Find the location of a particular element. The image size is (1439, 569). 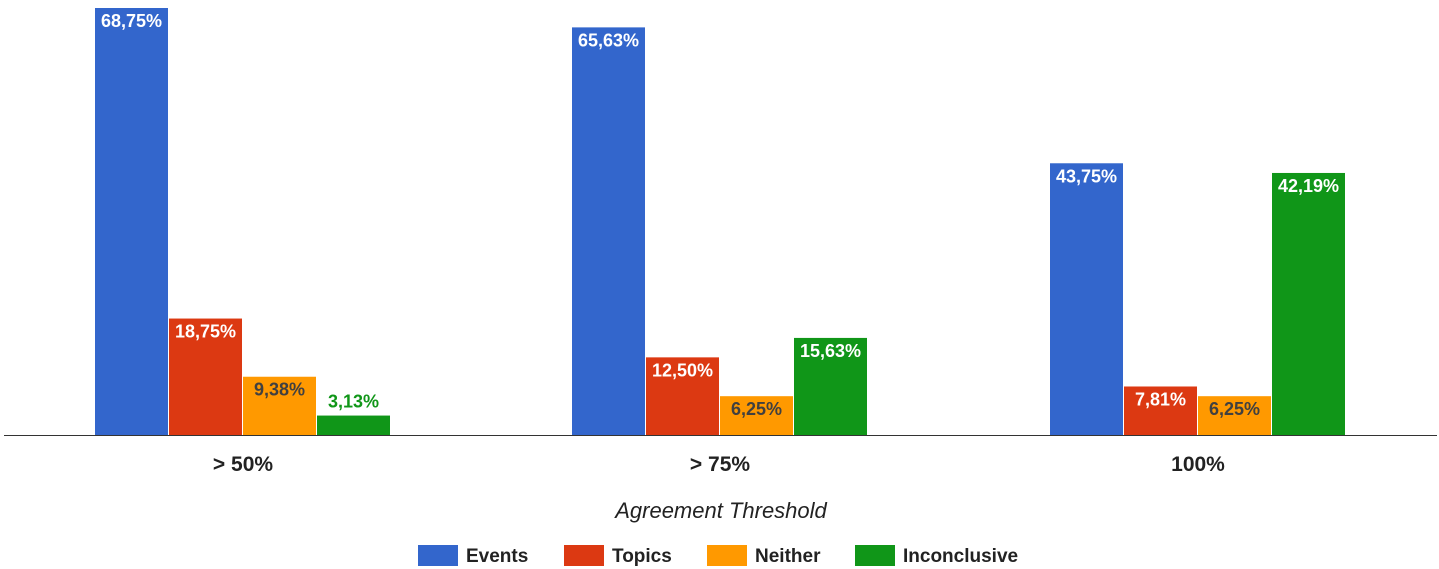

x-tick-label-1: > 75% is located at coordinates (720, 464).